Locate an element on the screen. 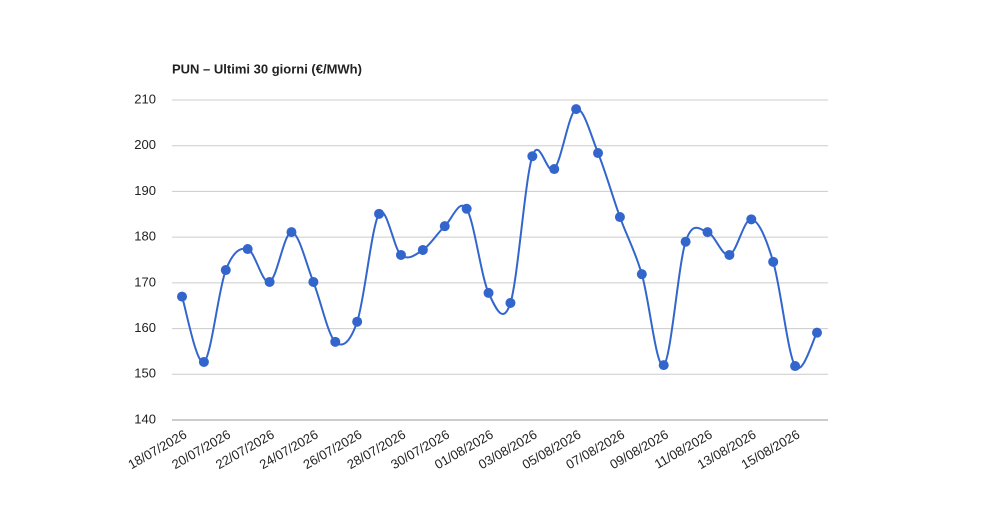 This screenshot has width=1000, height=520. y-tick-label: 150 is located at coordinates (145, 373).